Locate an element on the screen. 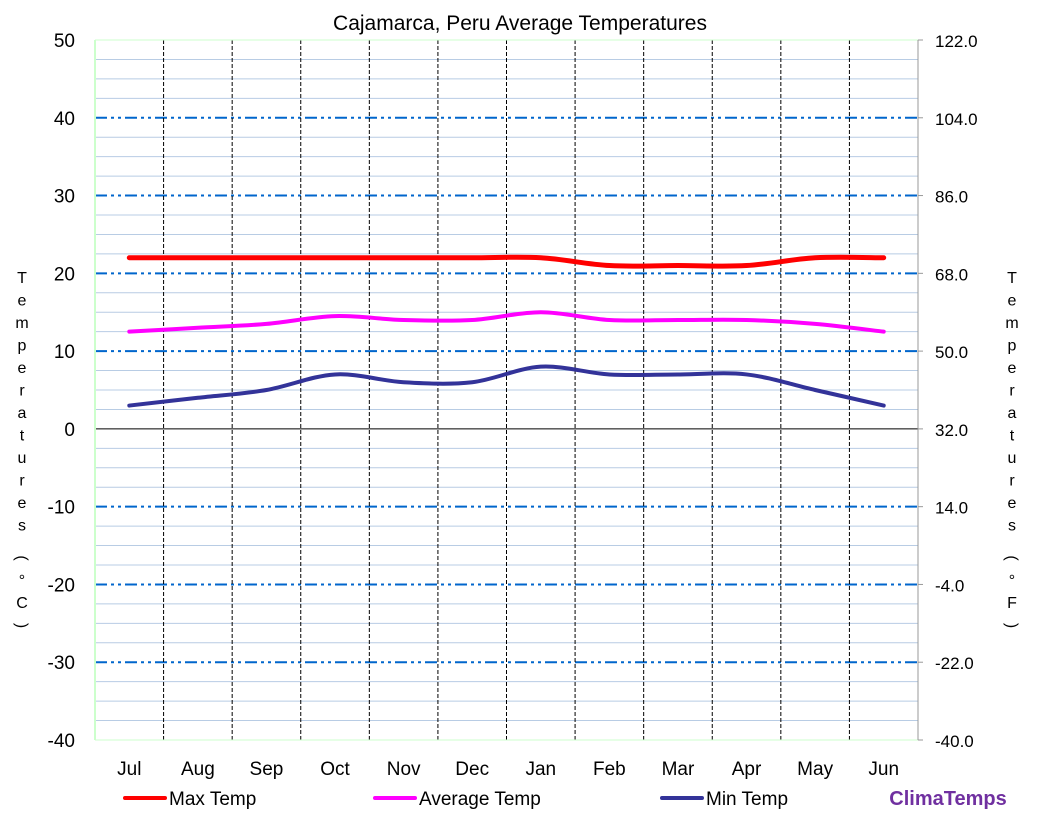 This screenshot has height=821, width=1037. y-tick-label: -30 is located at coordinates (61, 663).